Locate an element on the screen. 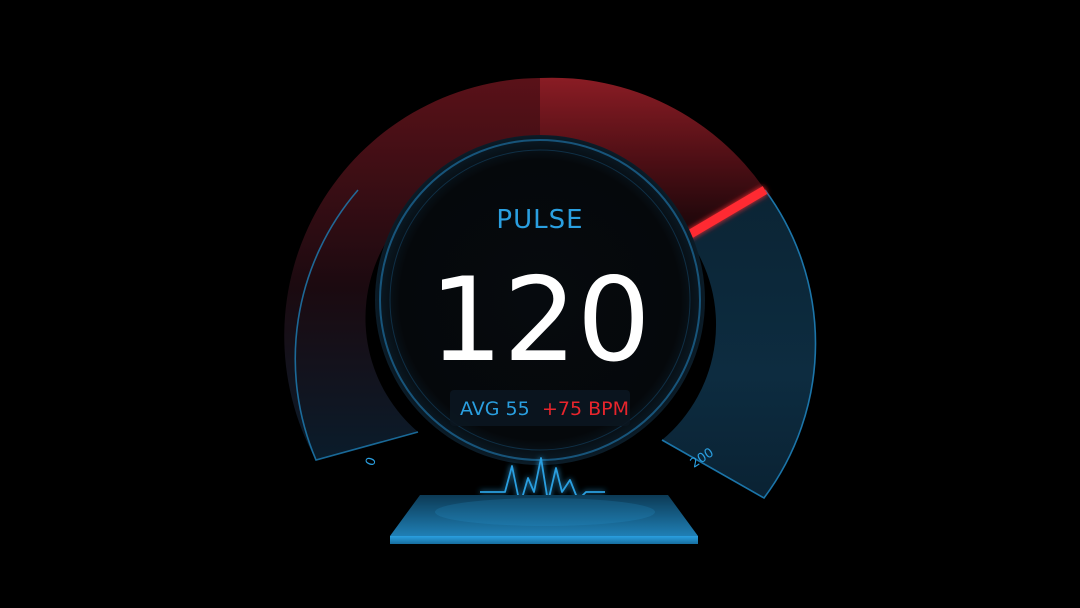  gauge-ring-outline-right is located at coordinates (739, 344).